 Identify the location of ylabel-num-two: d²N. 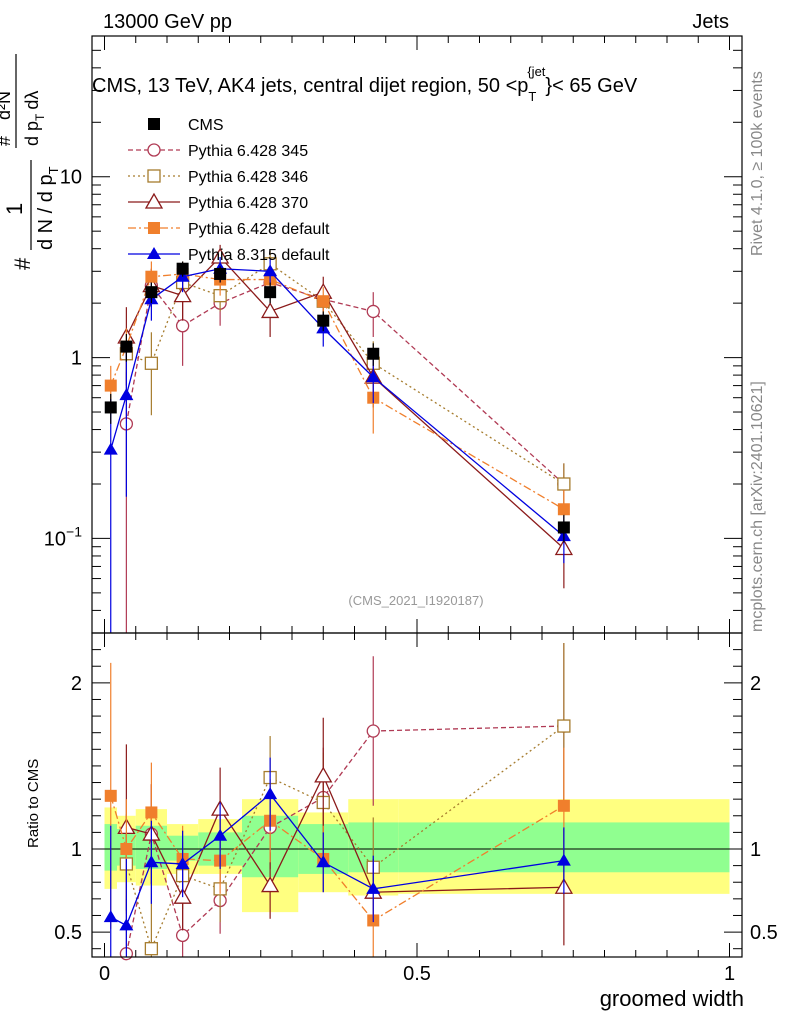
(7, 105).